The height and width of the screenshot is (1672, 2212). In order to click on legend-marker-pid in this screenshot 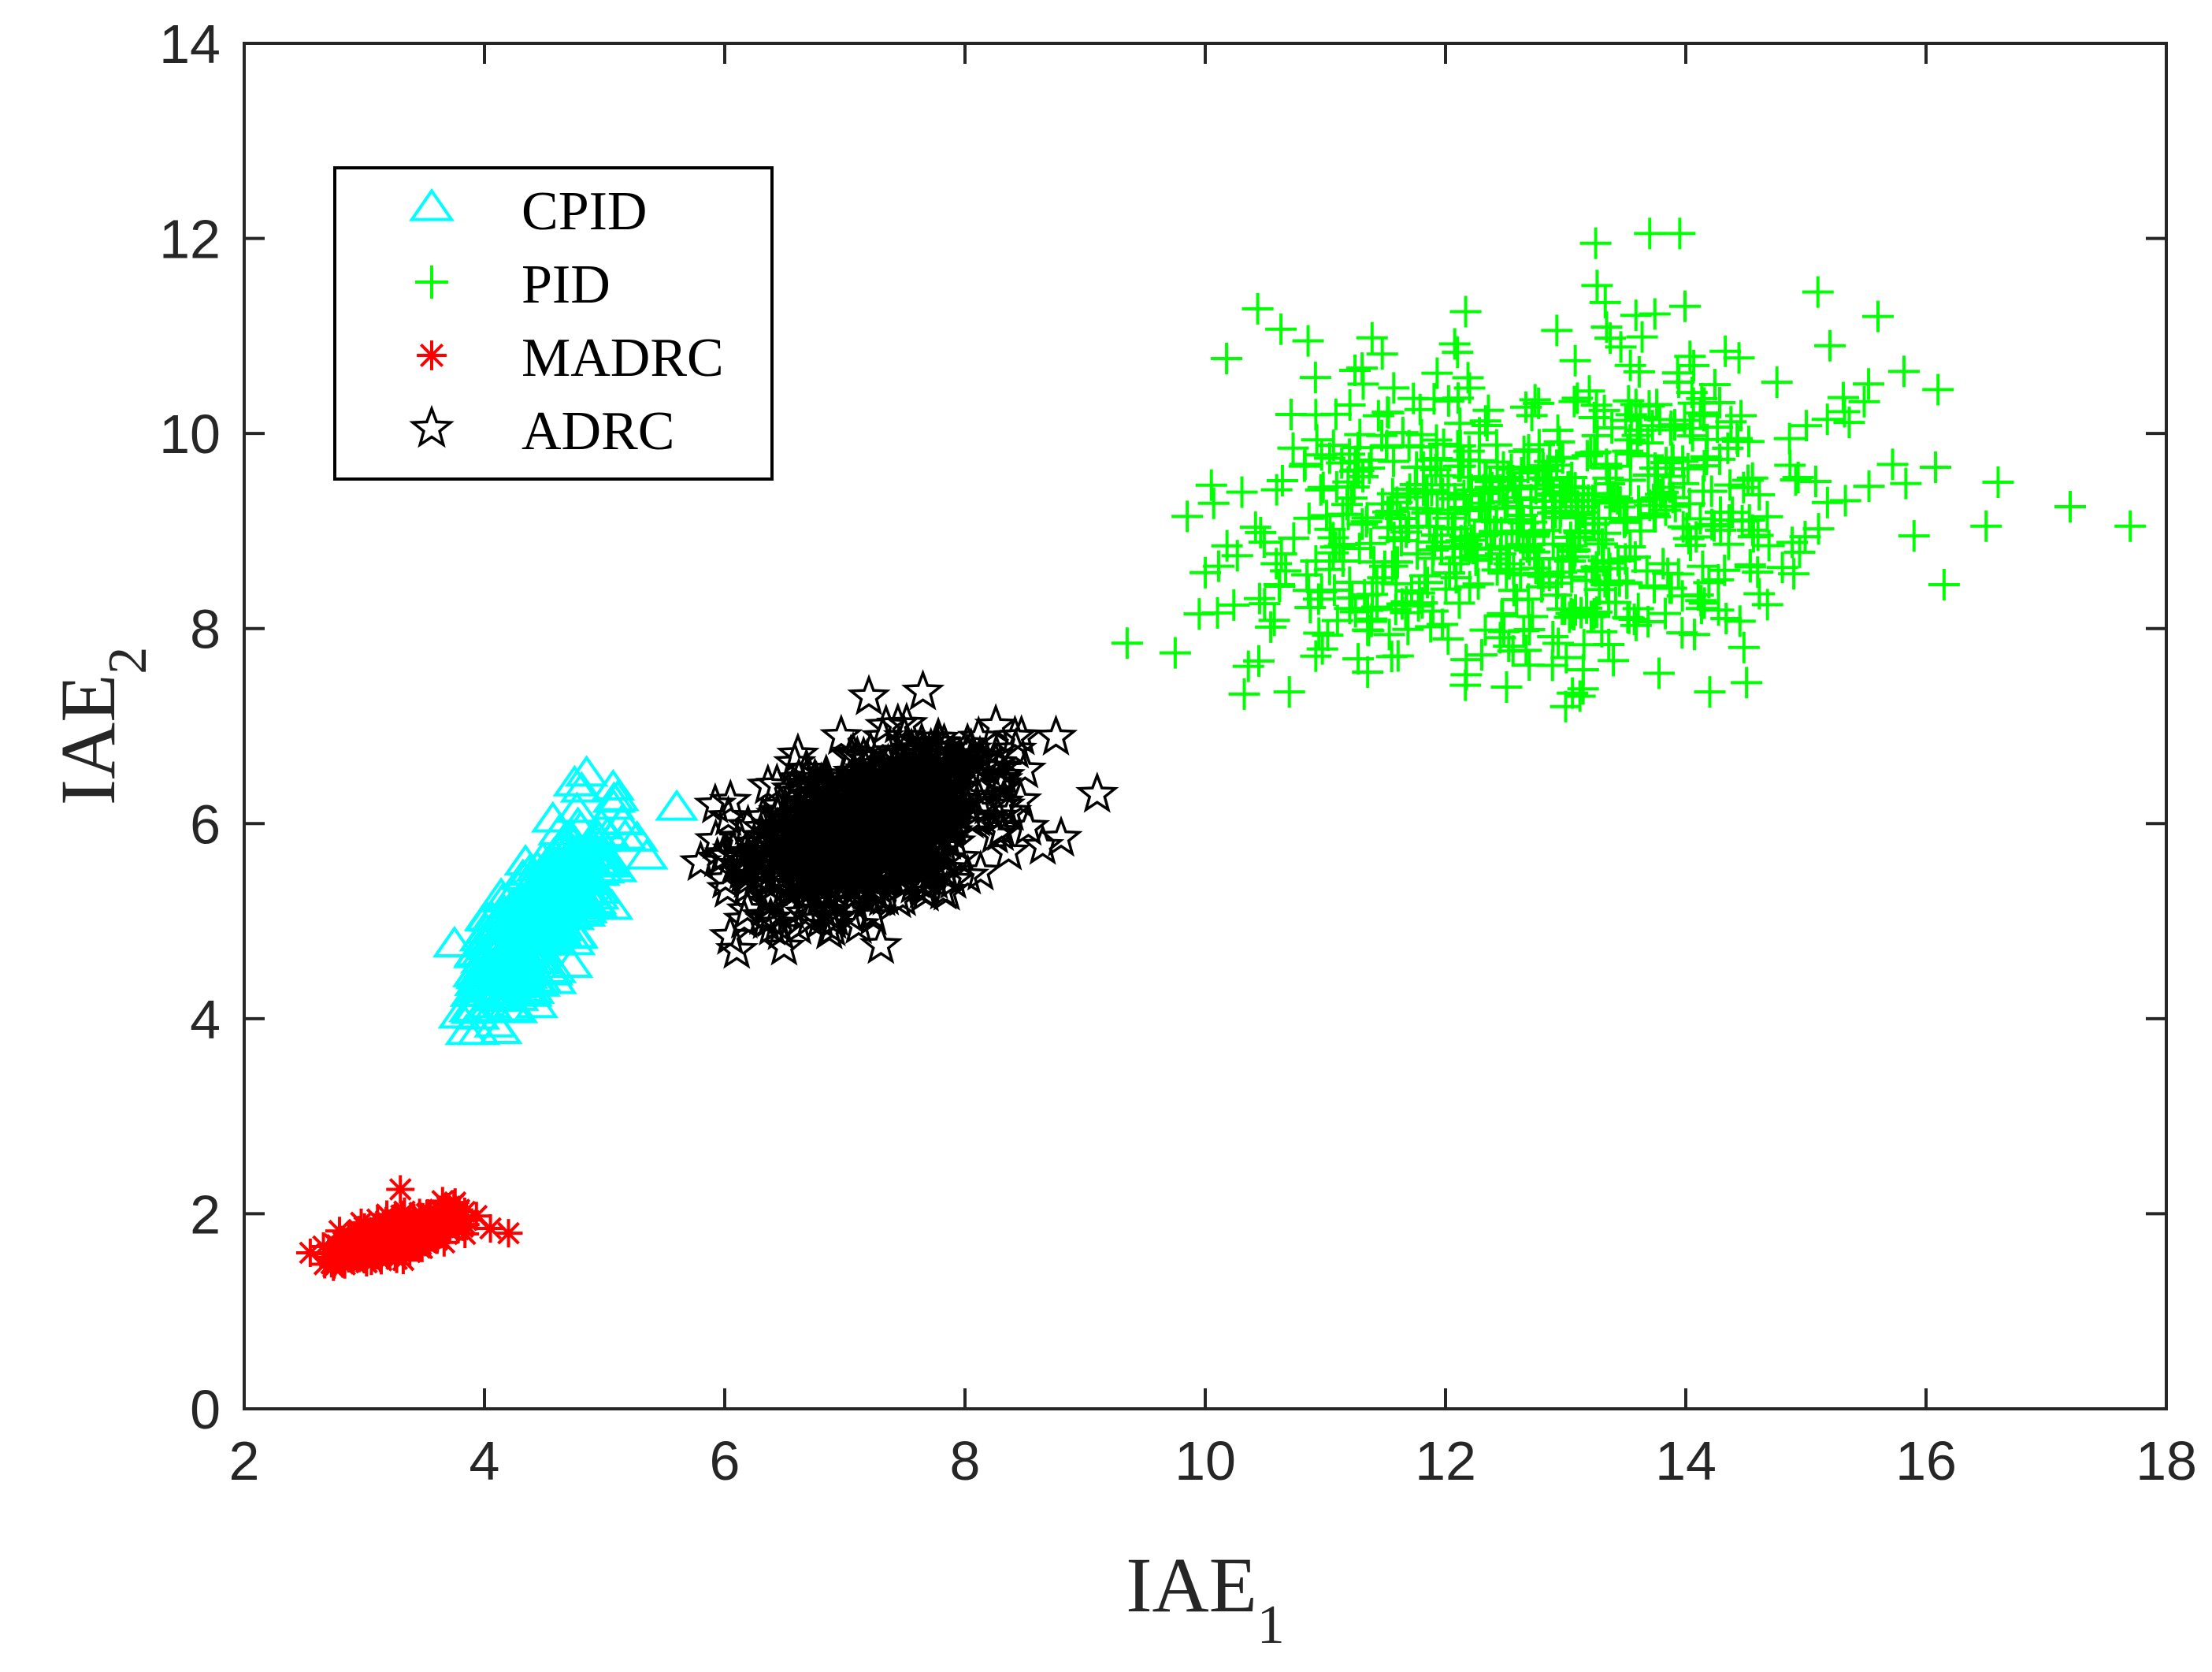, I will do `click(431, 282)`.